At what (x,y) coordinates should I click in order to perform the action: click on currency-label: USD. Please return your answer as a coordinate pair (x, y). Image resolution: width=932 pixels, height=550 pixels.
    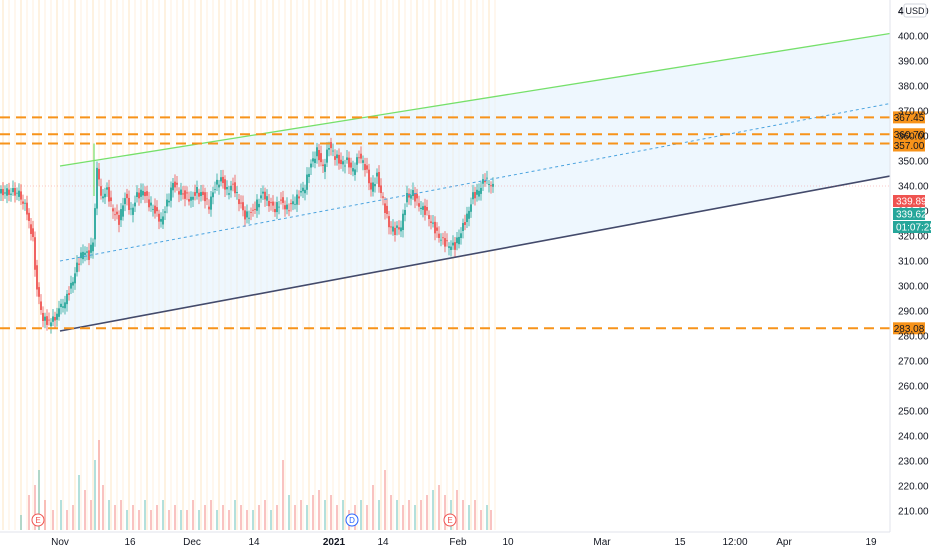
    Looking at the image, I should click on (915, 11).